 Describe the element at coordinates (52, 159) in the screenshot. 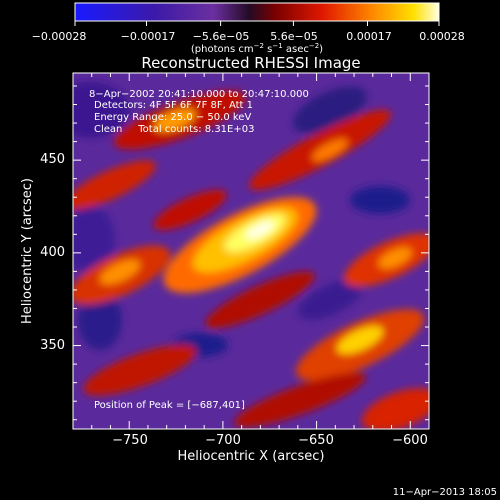

I see `y-tick-label: 450` at that location.